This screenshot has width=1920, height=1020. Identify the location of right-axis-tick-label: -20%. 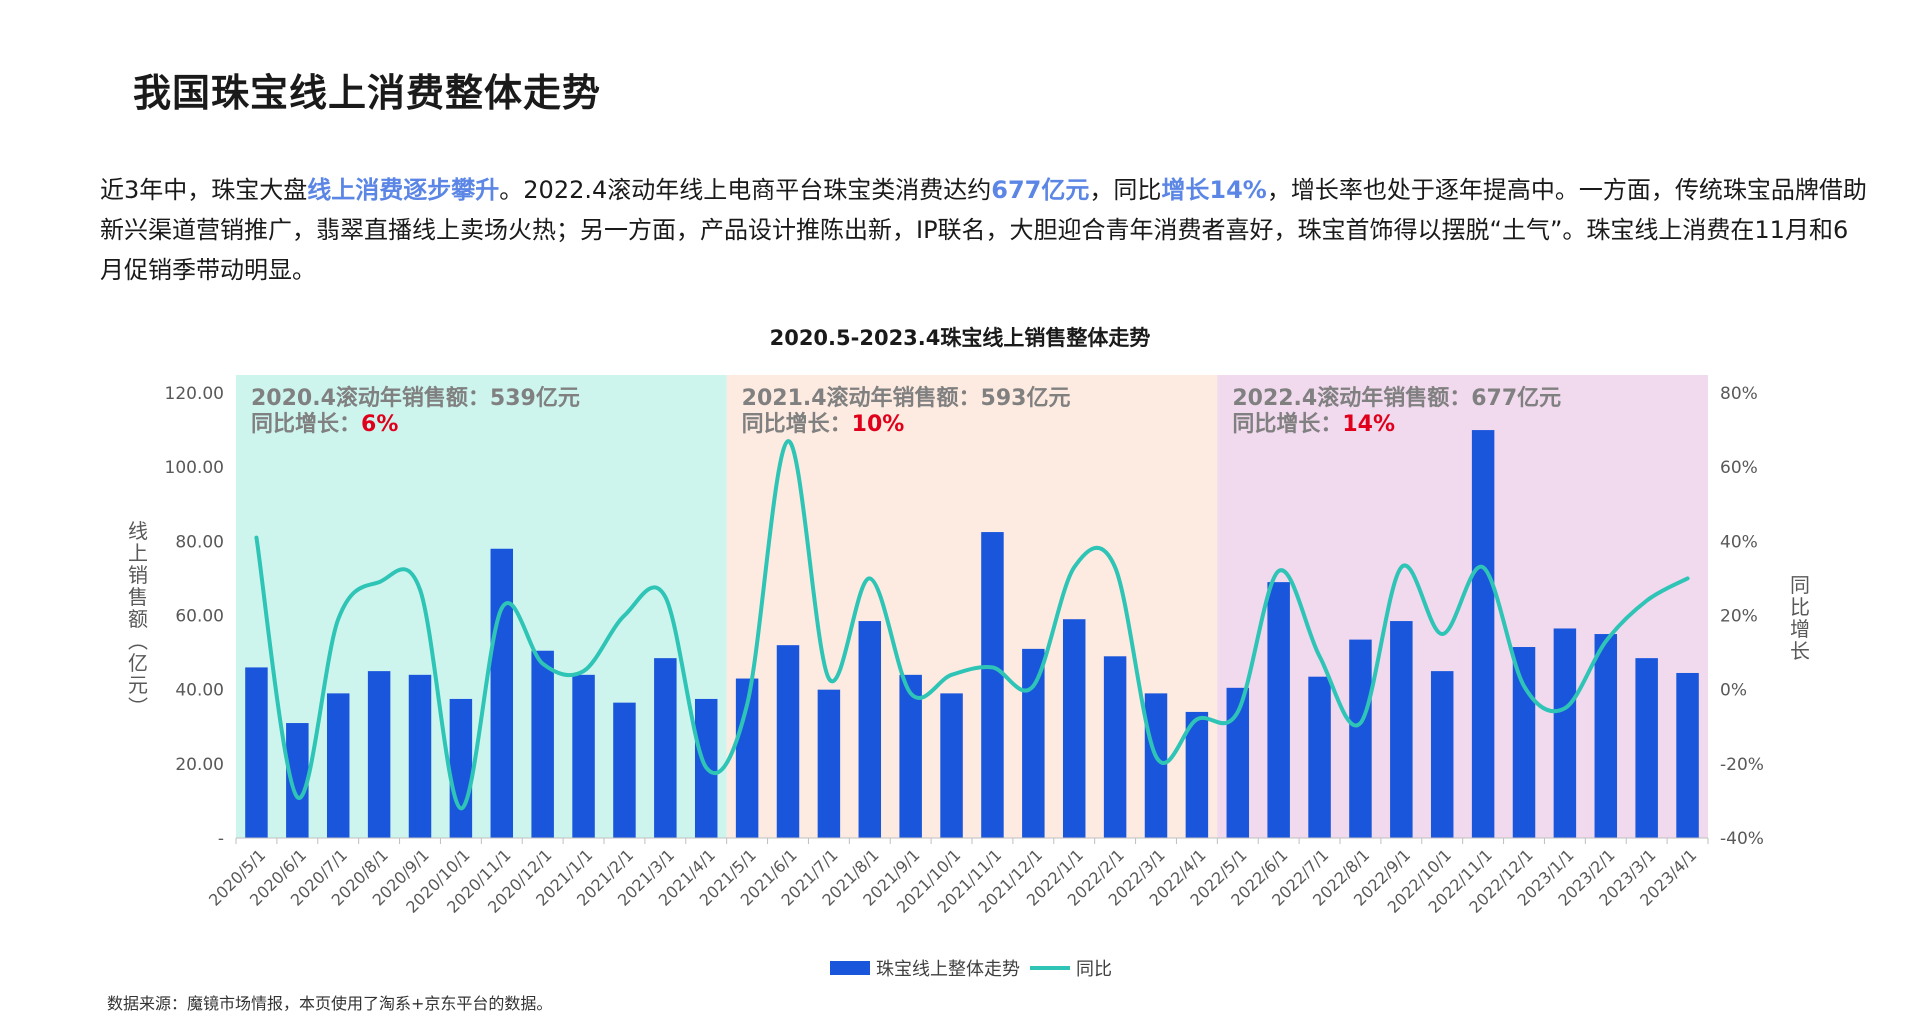
(1742, 765).